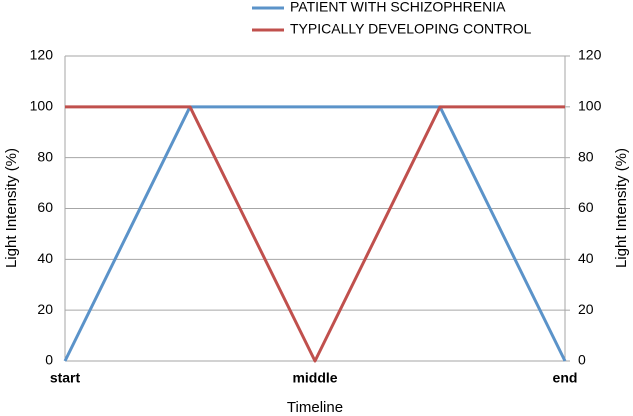 This screenshot has height=416, width=633. What do you see at coordinates (45, 207) in the screenshot?
I see `y-tick-label: 60` at bounding box center [45, 207].